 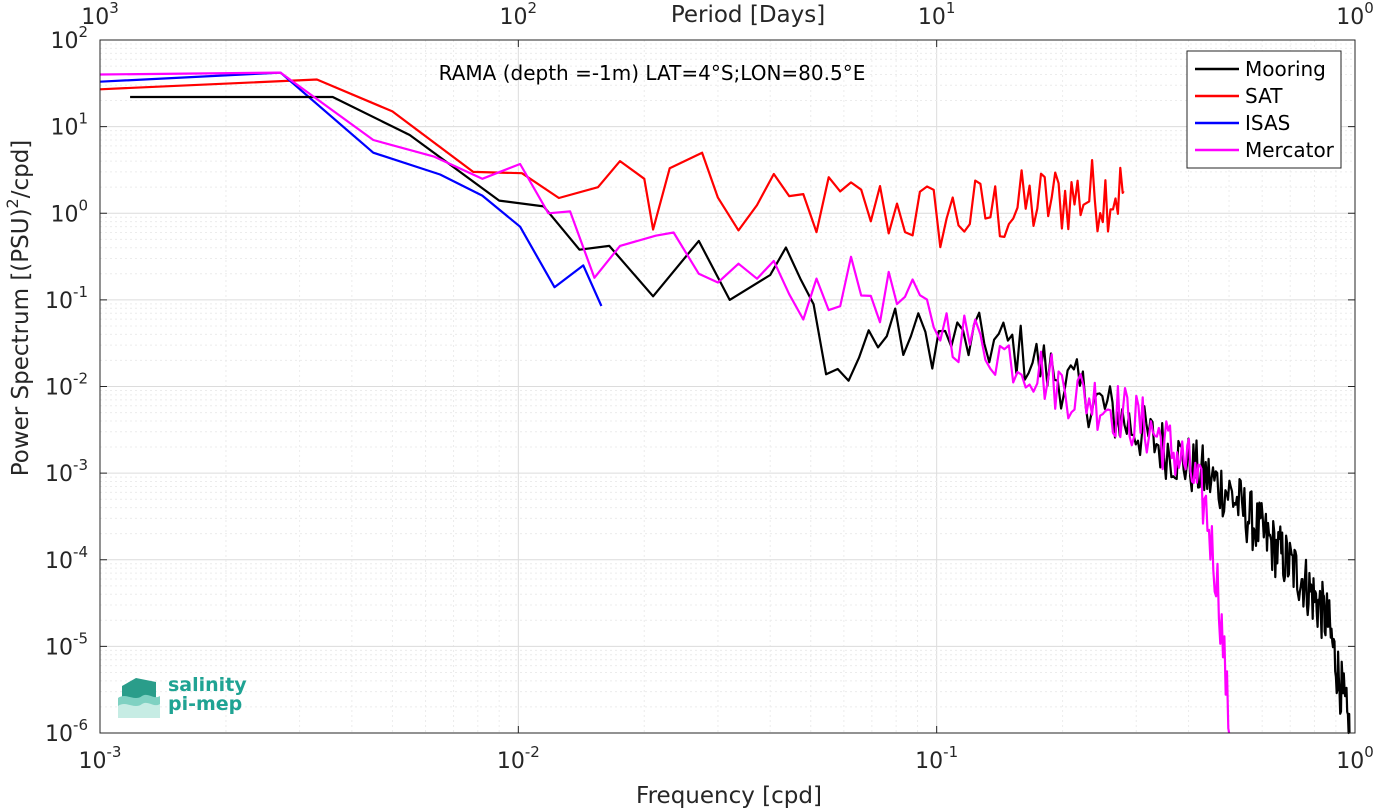 What do you see at coordinates (652, 73) in the screenshot?
I see `chart-annotation: RAMA (depth =-1m) LAT=4°S;LON=80.5°E` at bounding box center [652, 73].